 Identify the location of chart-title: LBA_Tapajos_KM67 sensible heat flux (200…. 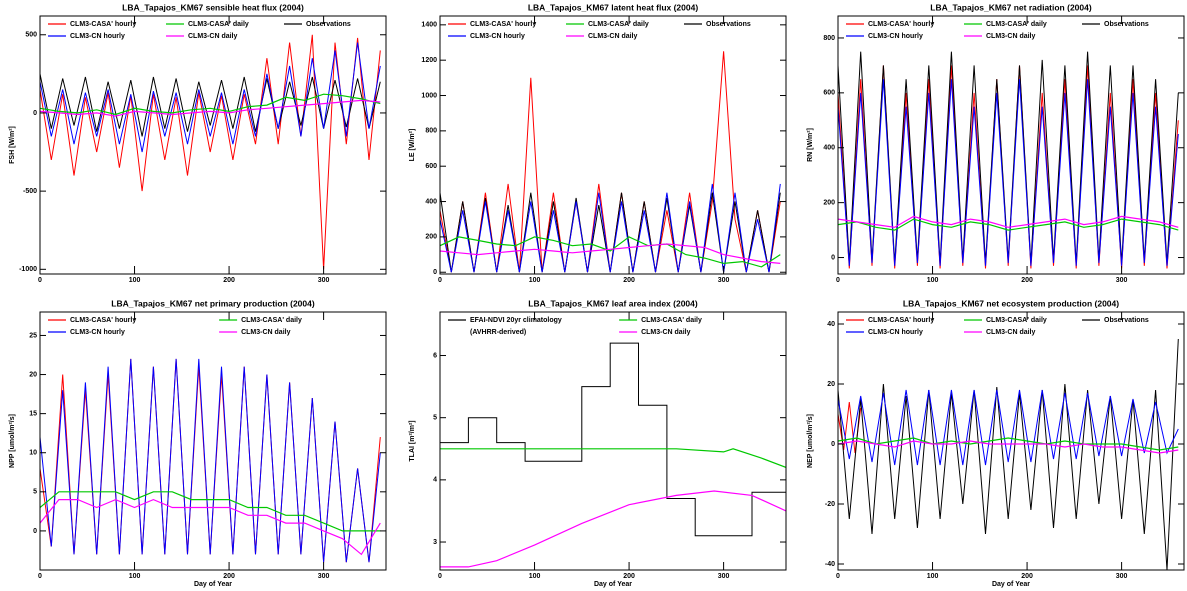
(213, 7).